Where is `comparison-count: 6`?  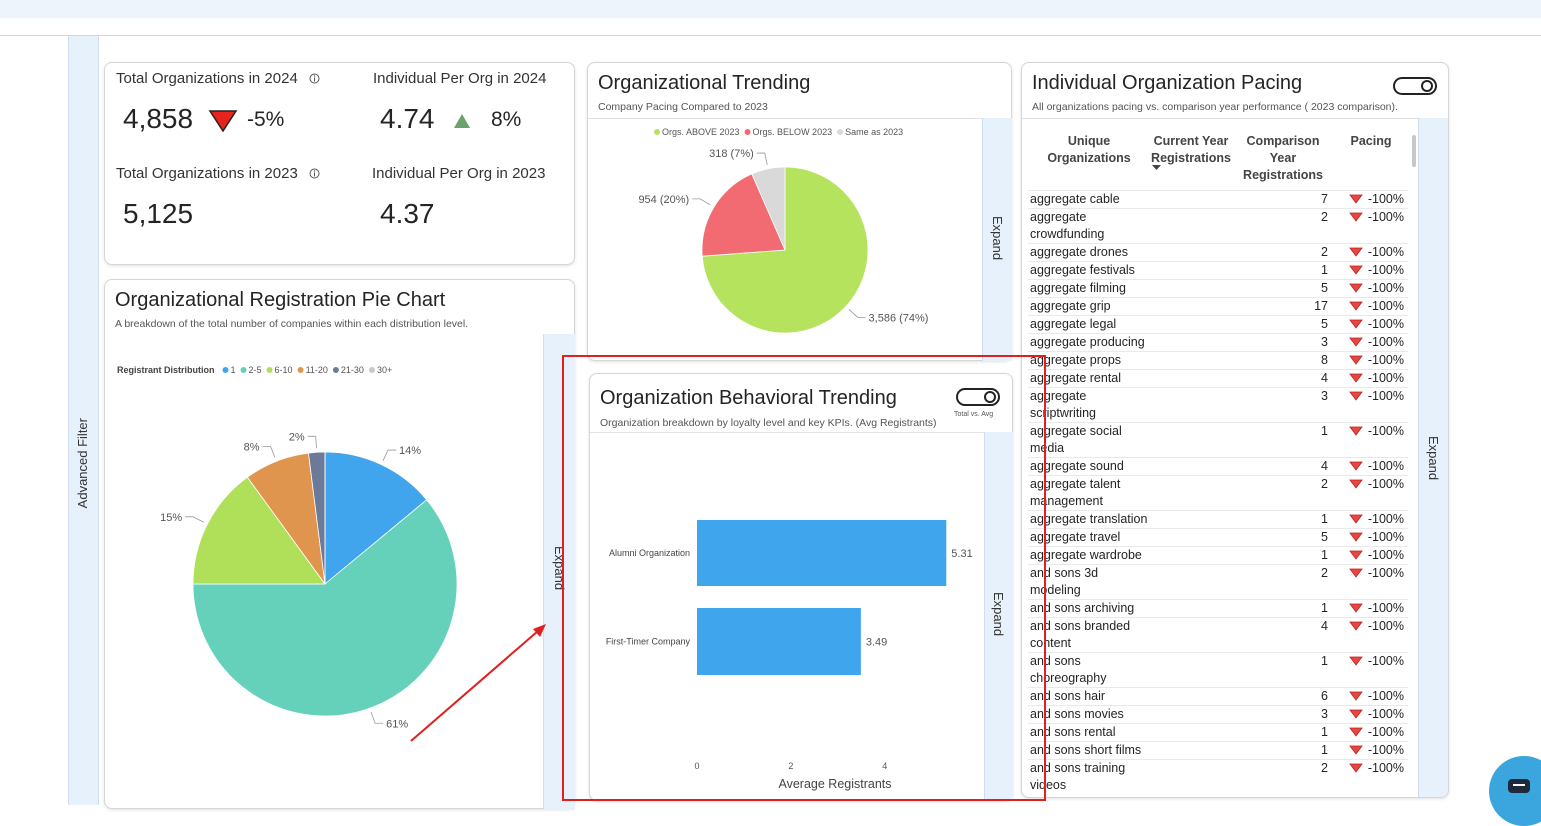
comparison-count: 6 is located at coordinates (1283, 696).